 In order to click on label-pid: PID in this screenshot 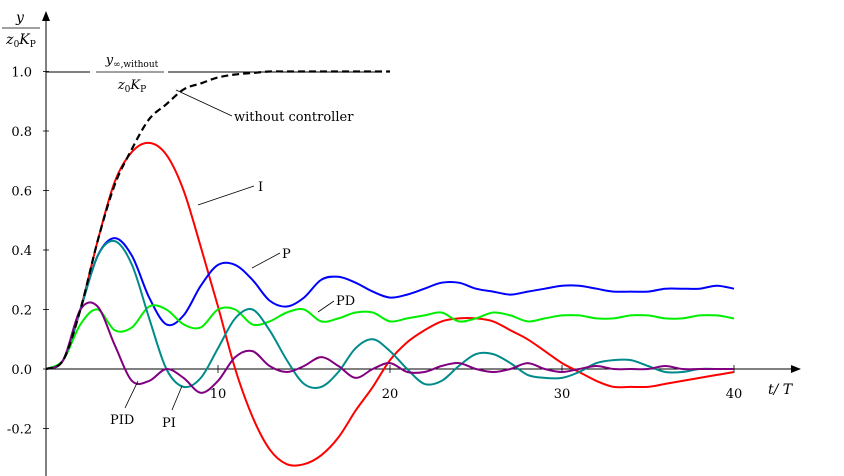, I will do `click(122, 420)`.